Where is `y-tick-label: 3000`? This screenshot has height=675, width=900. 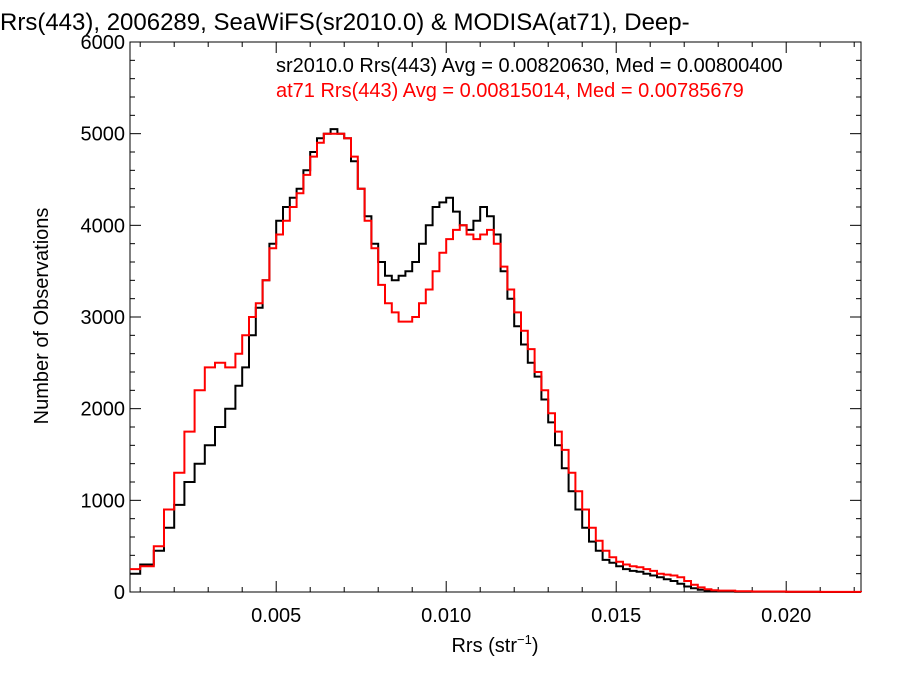 y-tick-label: 3000 is located at coordinates (103, 318).